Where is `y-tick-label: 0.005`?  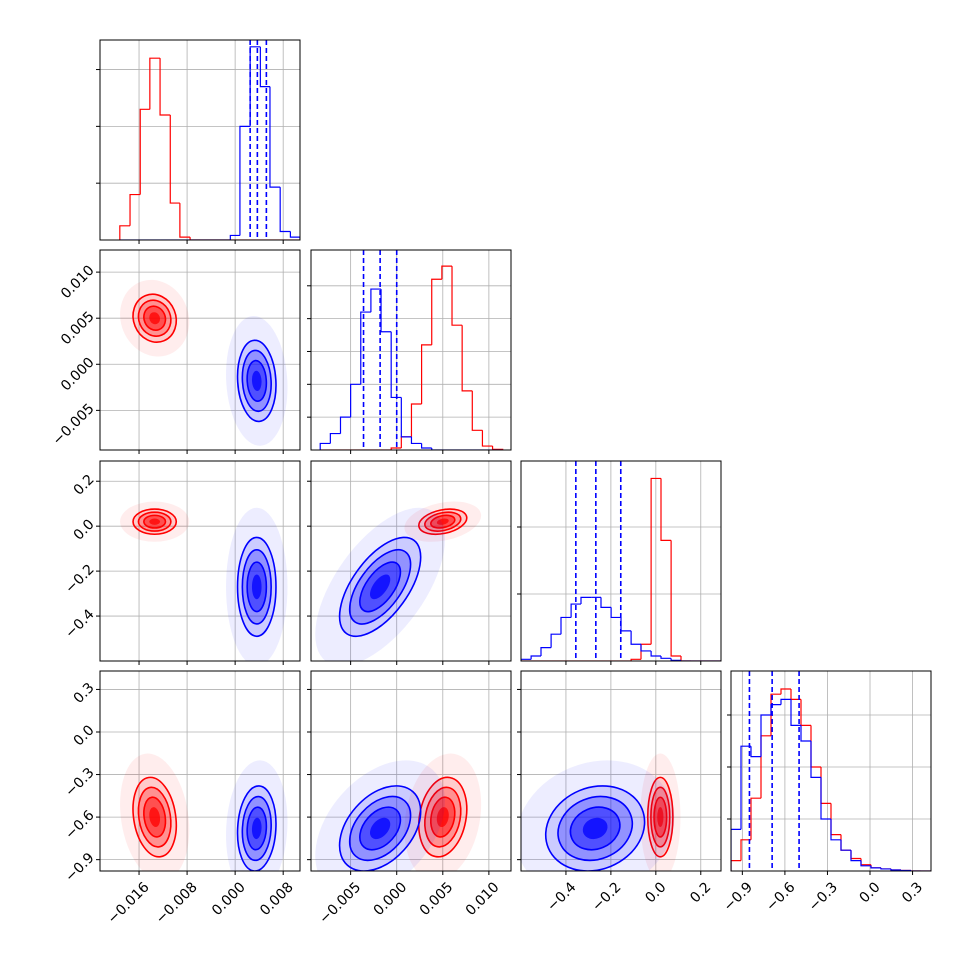
y-tick-label: 0.005 is located at coordinates (78, 329).